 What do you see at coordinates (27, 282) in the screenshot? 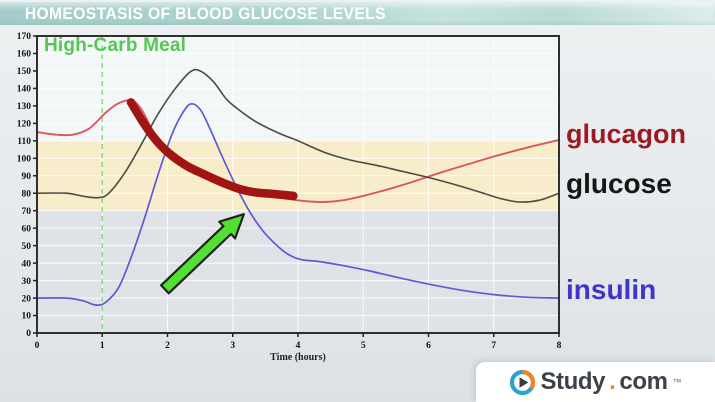
I see `y-tick-label: 30` at bounding box center [27, 282].